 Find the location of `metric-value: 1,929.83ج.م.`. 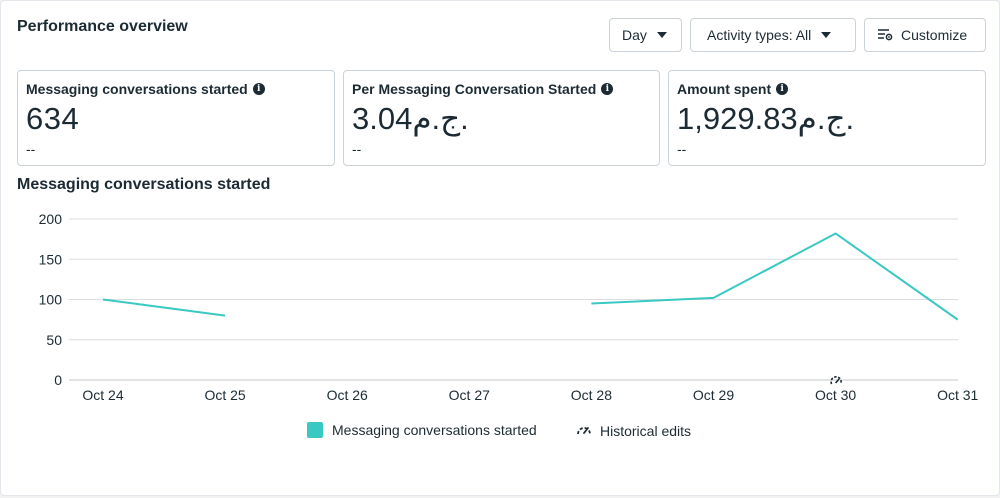

metric-value: 1,929.83ج.م. is located at coordinates (766, 118).